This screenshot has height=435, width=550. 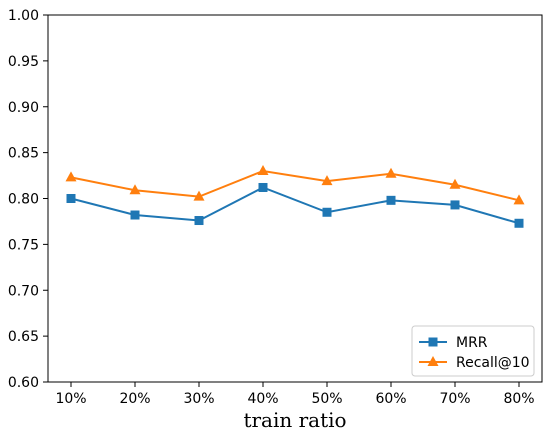 I want to click on series-layer, so click(x=295, y=196).